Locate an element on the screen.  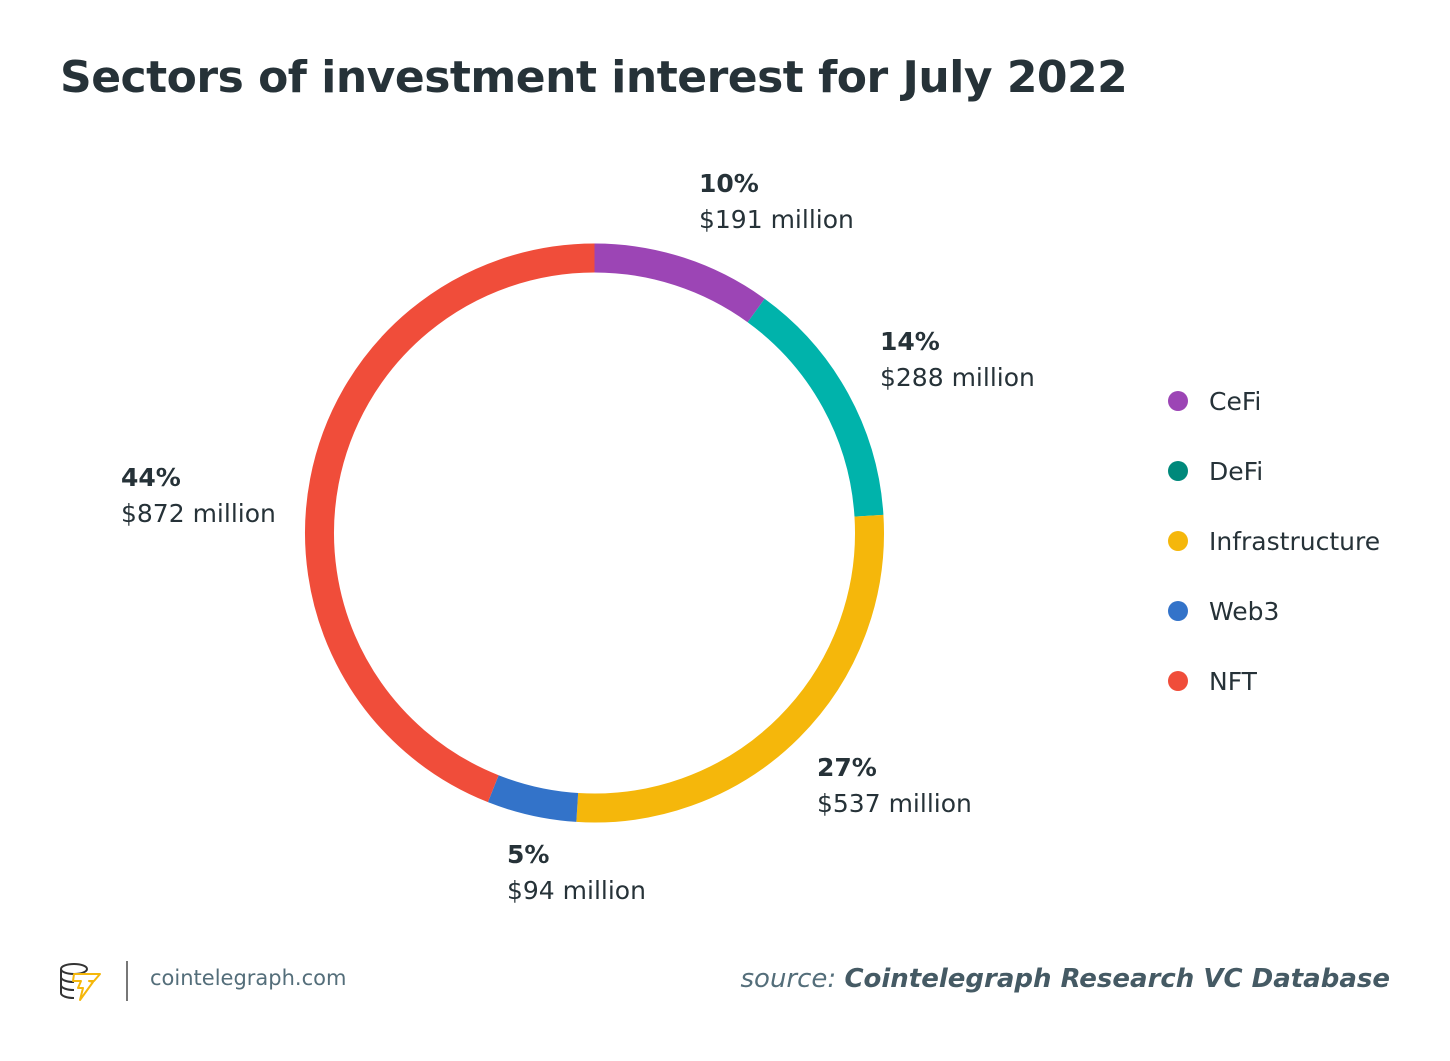
donut-slice-cefi is located at coordinates (679, 283).